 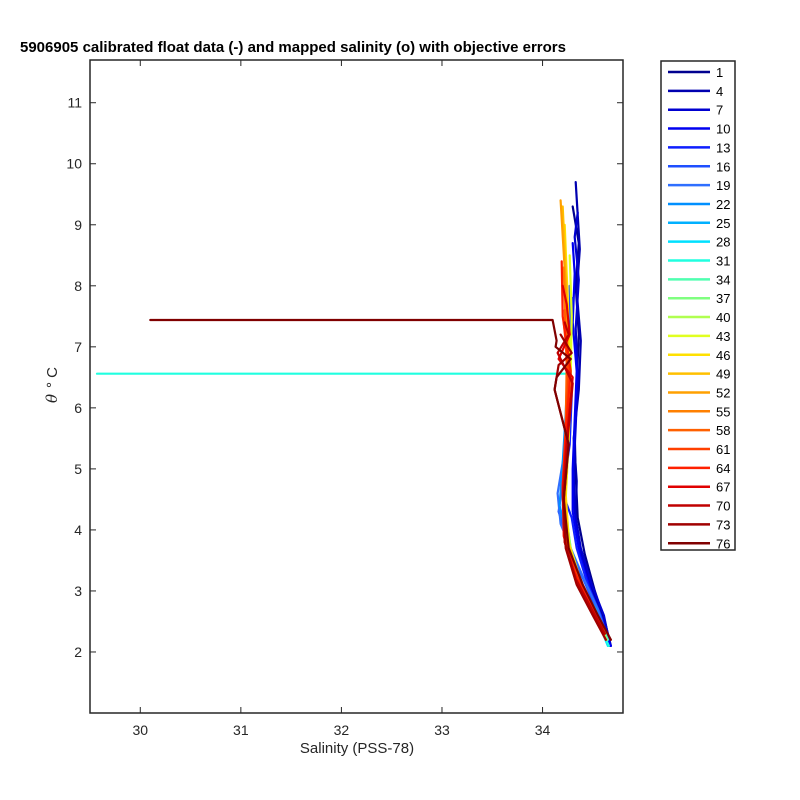 What do you see at coordinates (78, 652) in the screenshot?
I see `y-tick-label: 2` at bounding box center [78, 652].